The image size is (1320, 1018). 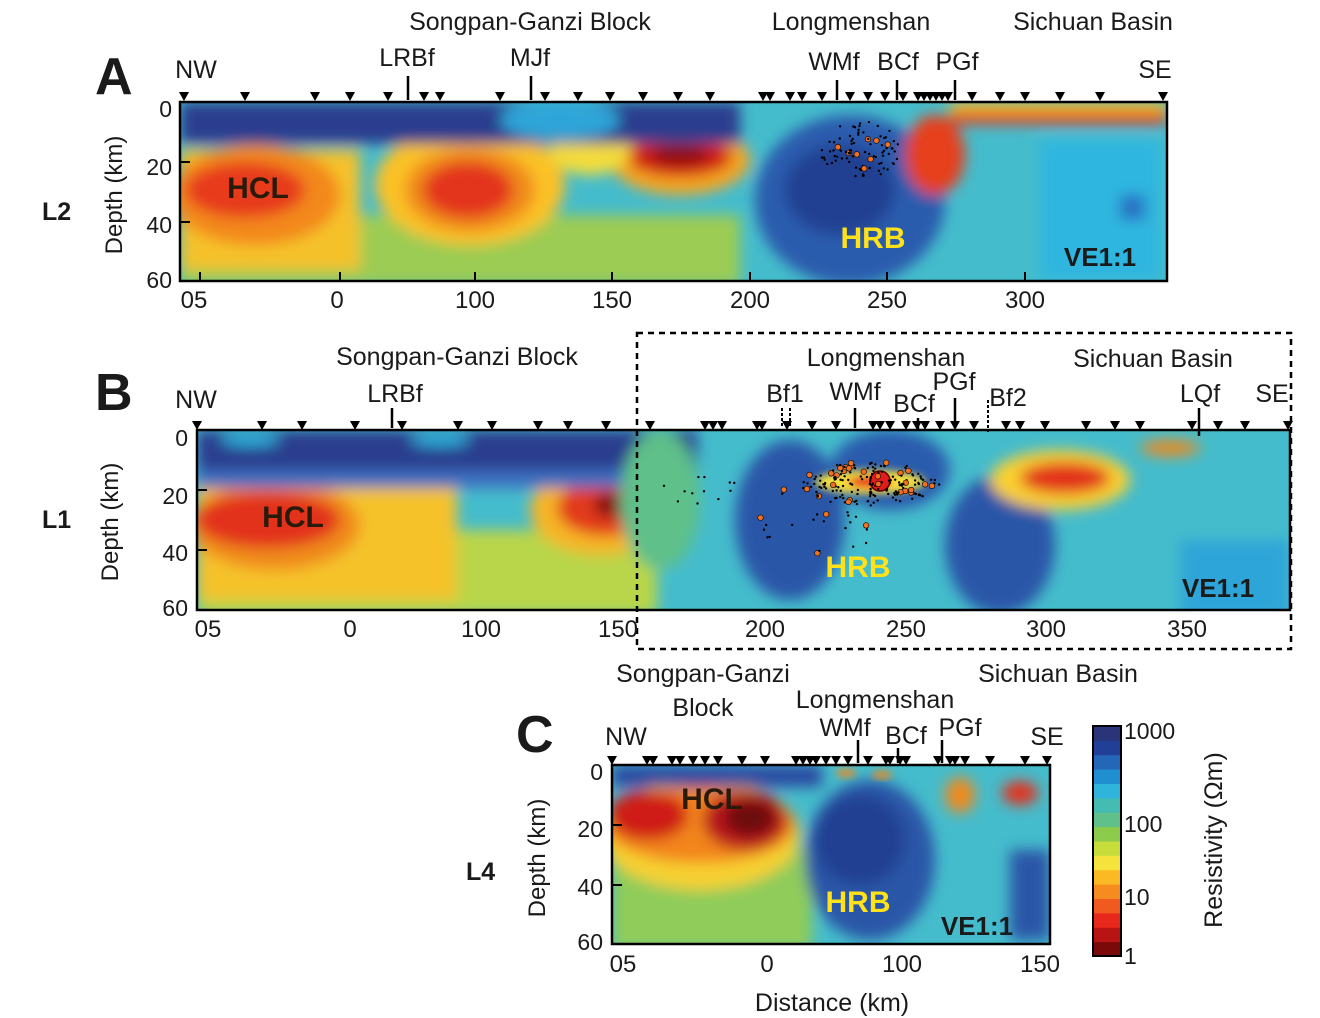 I want to click on panel-b-fault-label: LQf, so click(x=1200, y=394).